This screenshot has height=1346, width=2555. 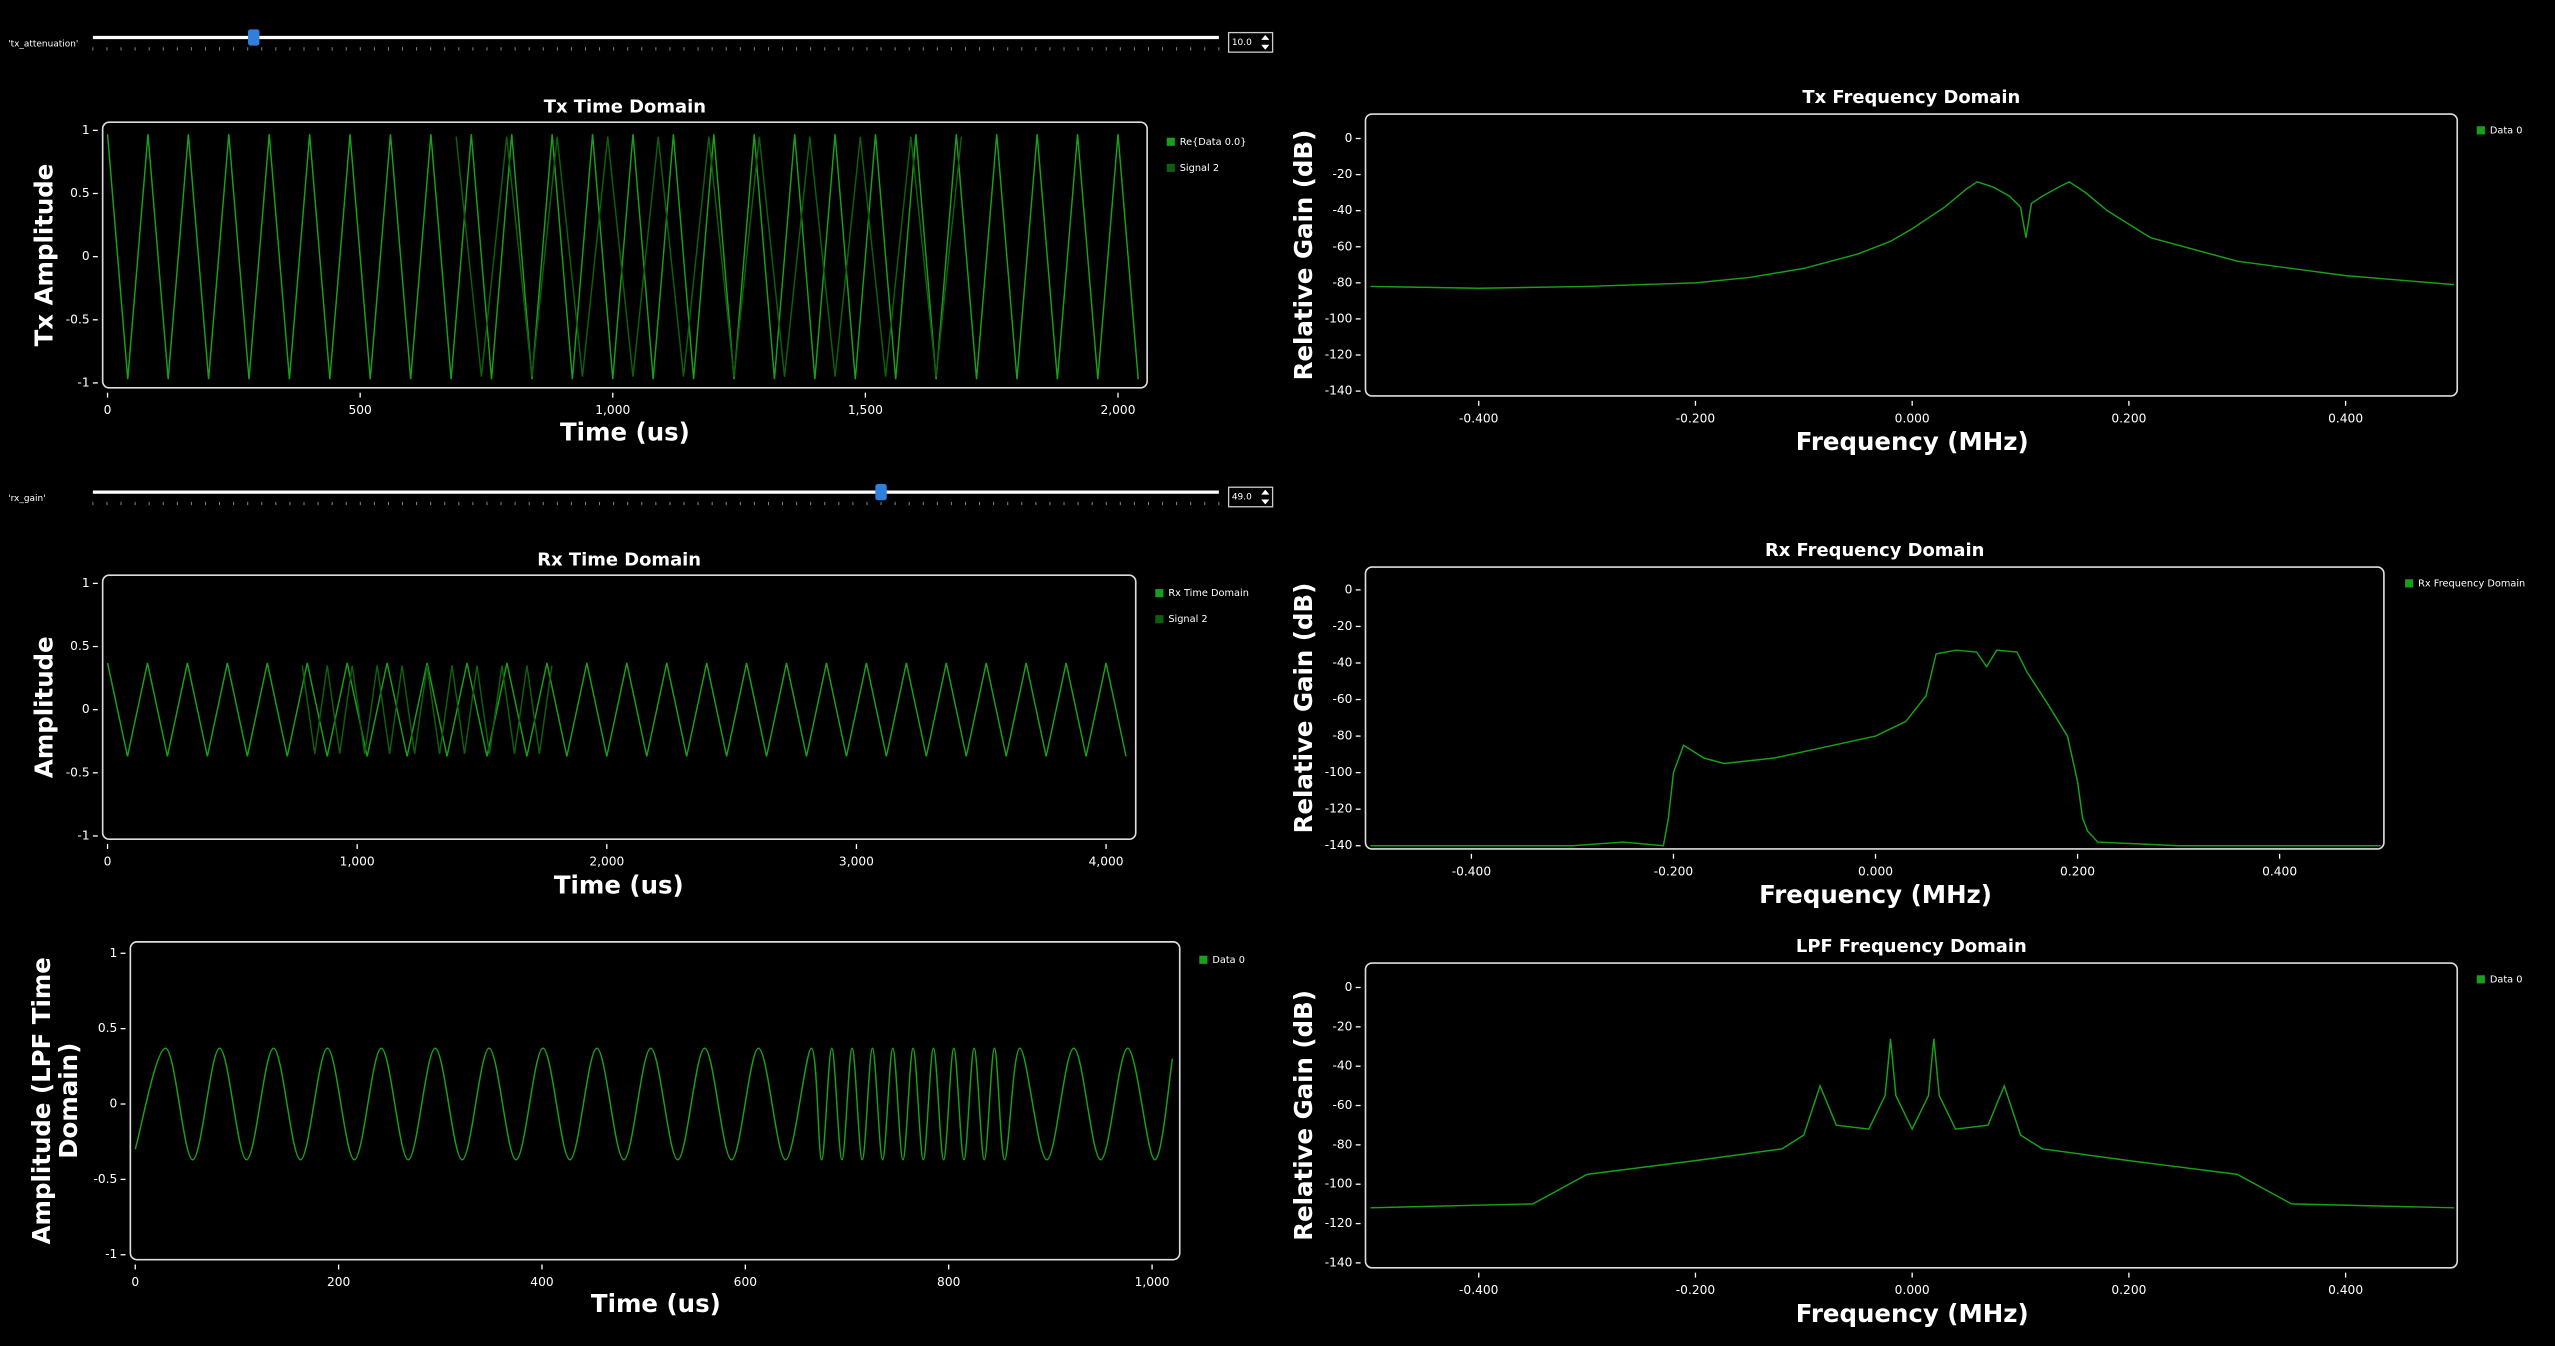 I want to click on x-tick-label: 400, so click(x=541, y=1282).